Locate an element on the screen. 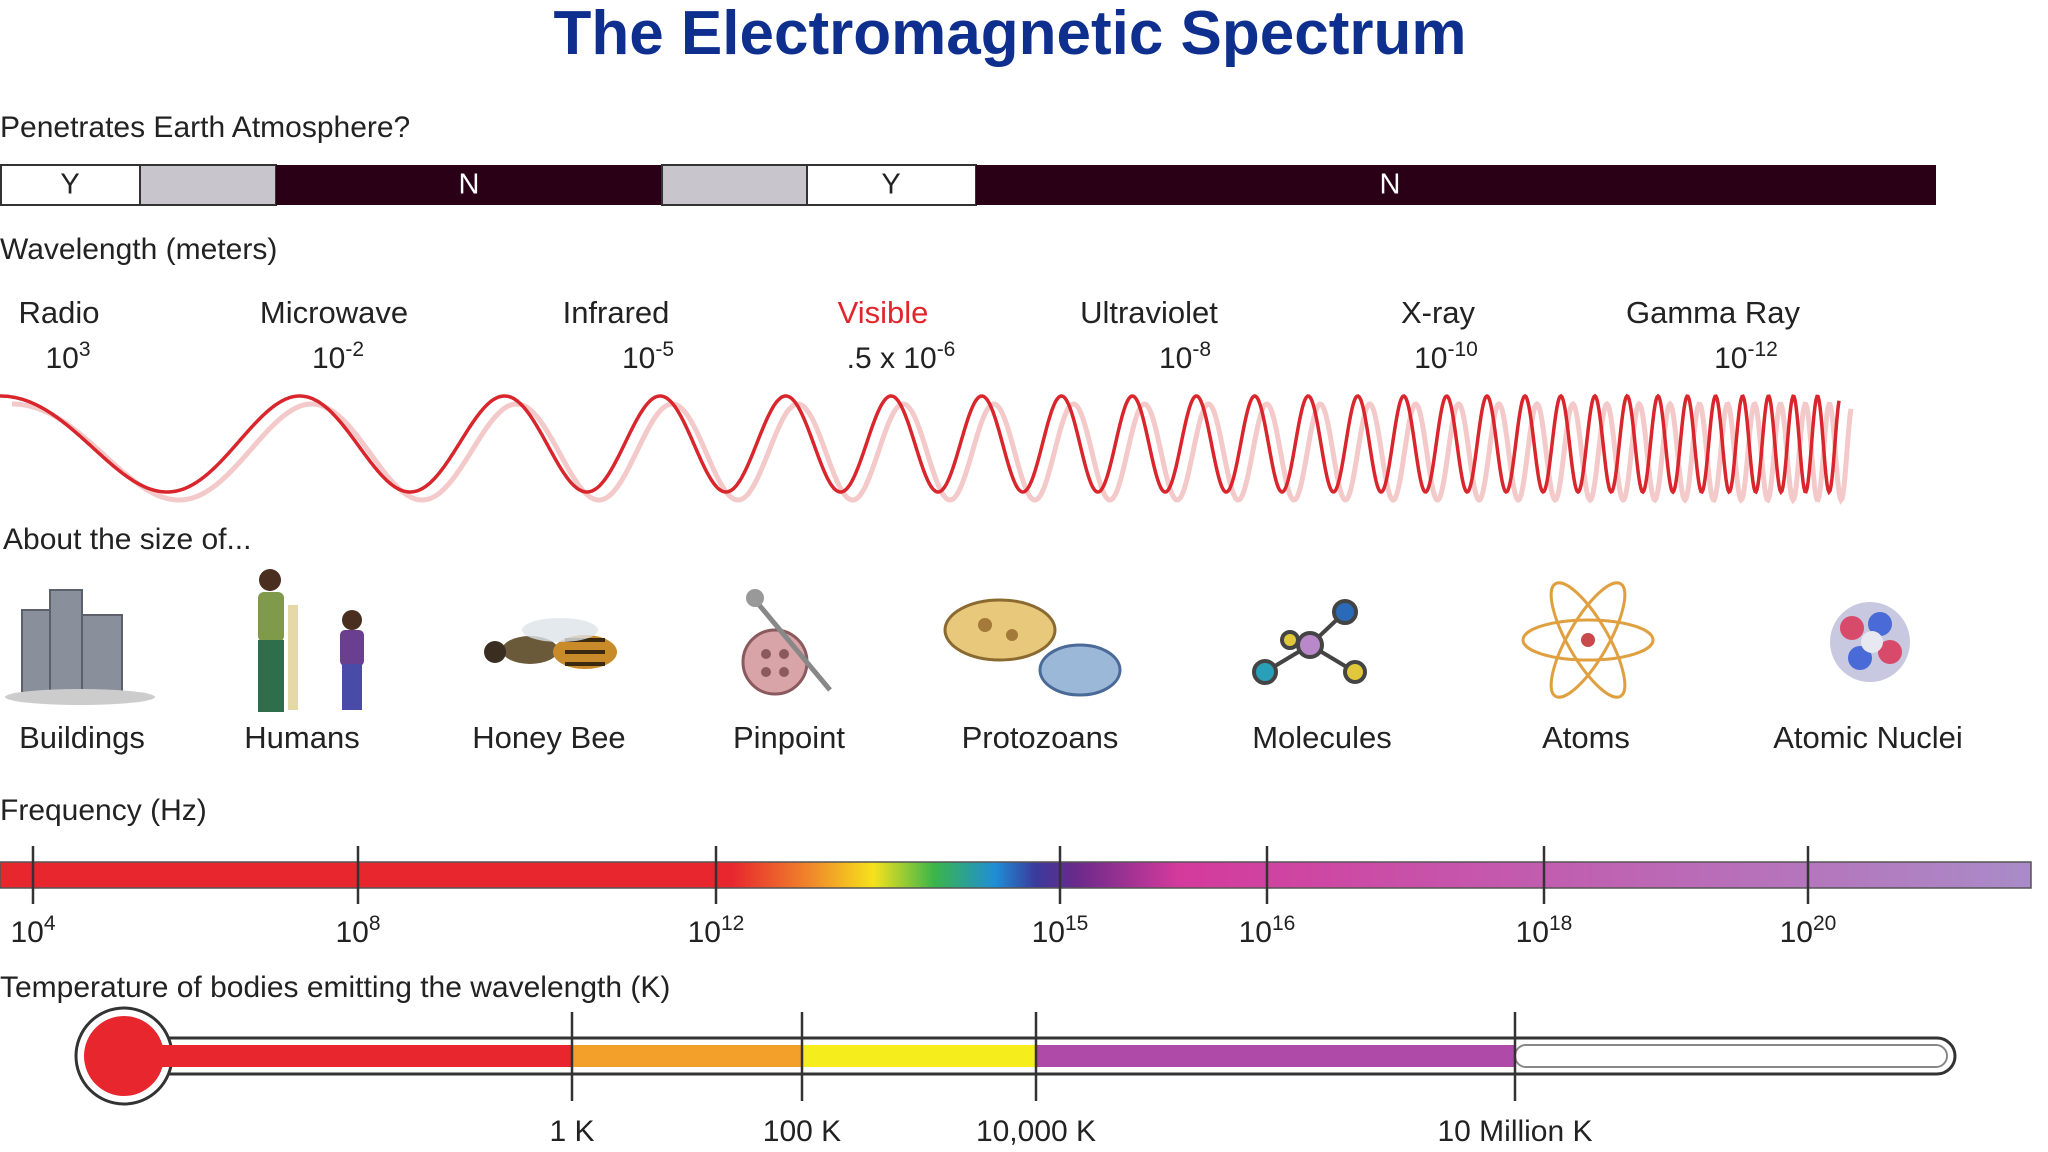  band-wavelength: 103 is located at coordinates (67, 356).